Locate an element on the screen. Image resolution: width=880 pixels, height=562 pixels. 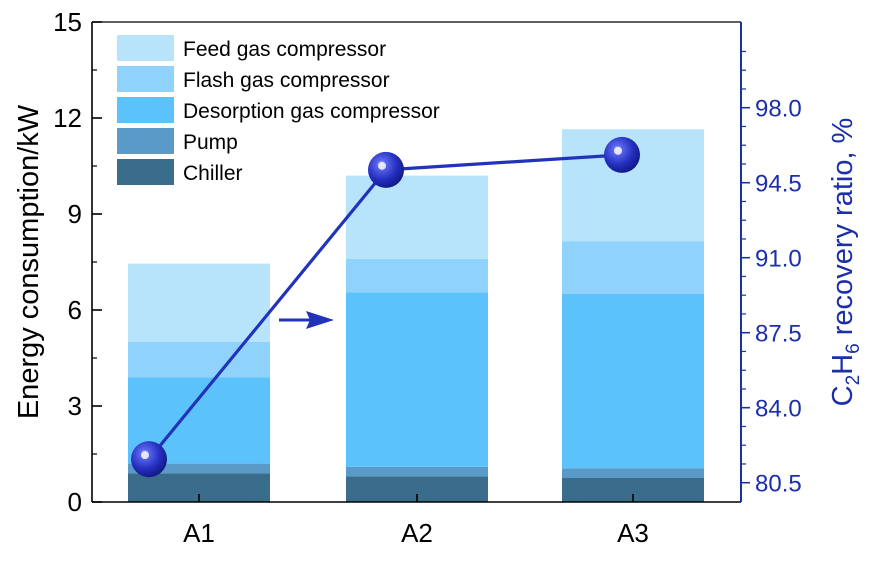
y-left-axis-label: Energy consumption/kW is located at coordinates (29, 261).